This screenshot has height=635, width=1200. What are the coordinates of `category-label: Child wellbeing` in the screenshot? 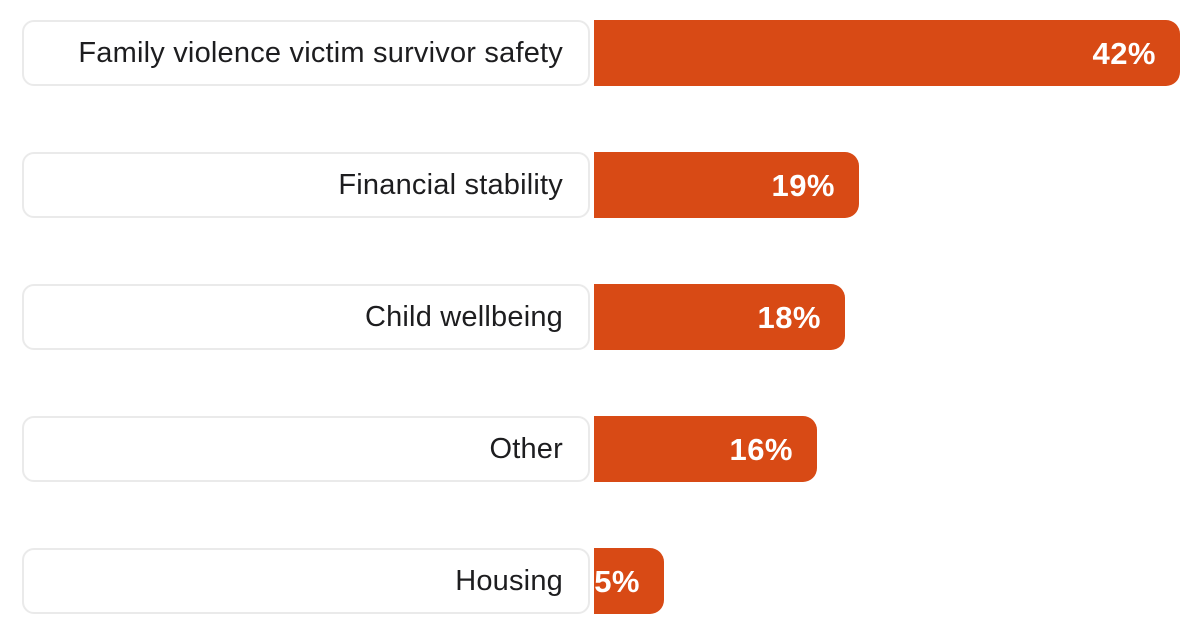 It's located at (463, 316).